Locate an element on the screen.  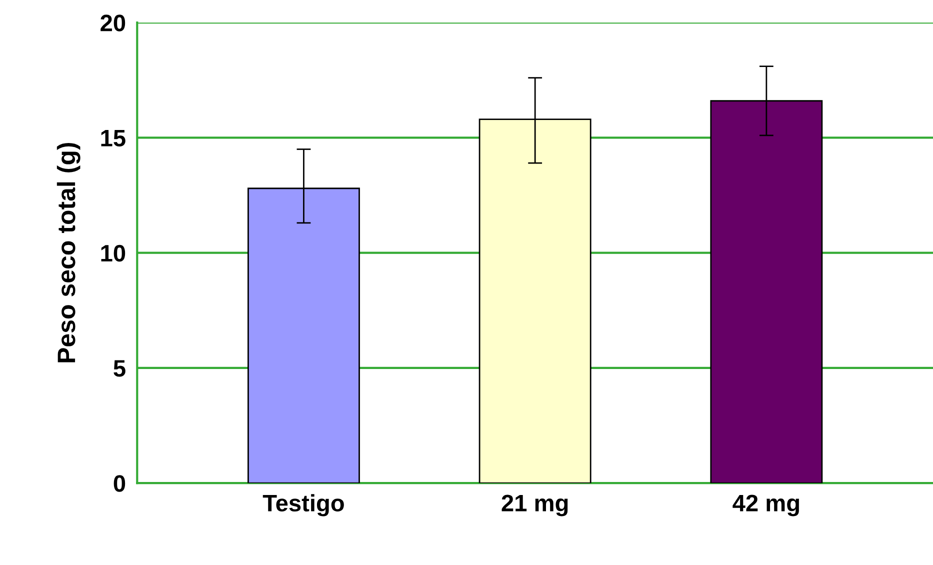
x-tick-label: 42 mg is located at coordinates (765, 505).